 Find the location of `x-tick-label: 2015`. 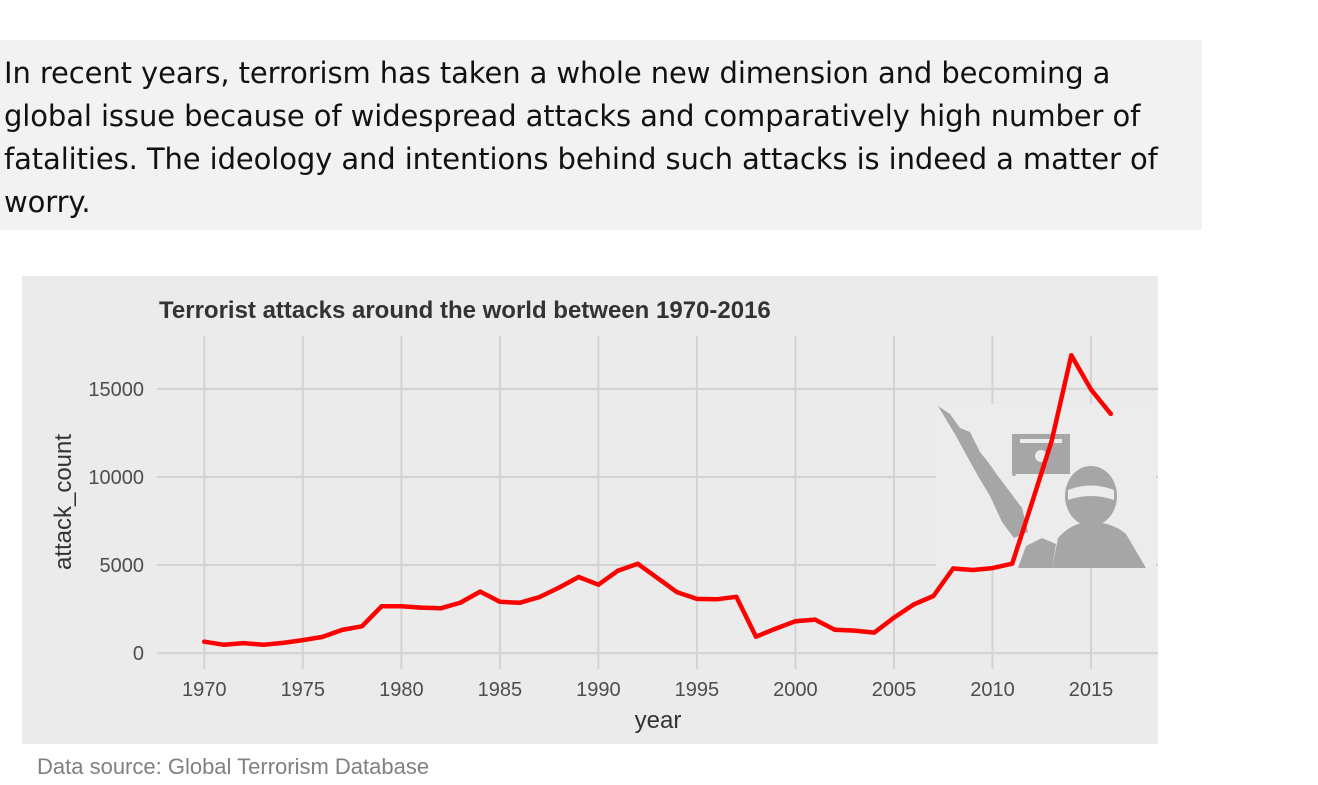

x-tick-label: 2015 is located at coordinates (1091, 690).